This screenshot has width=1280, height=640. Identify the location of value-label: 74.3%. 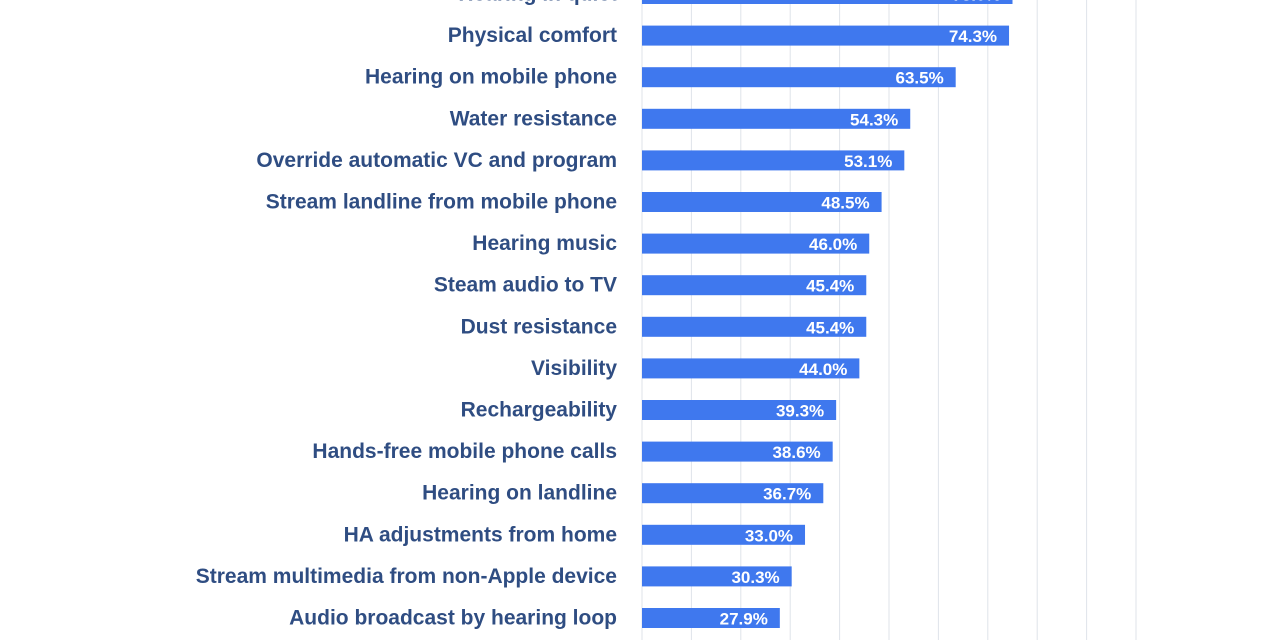
(973, 36).